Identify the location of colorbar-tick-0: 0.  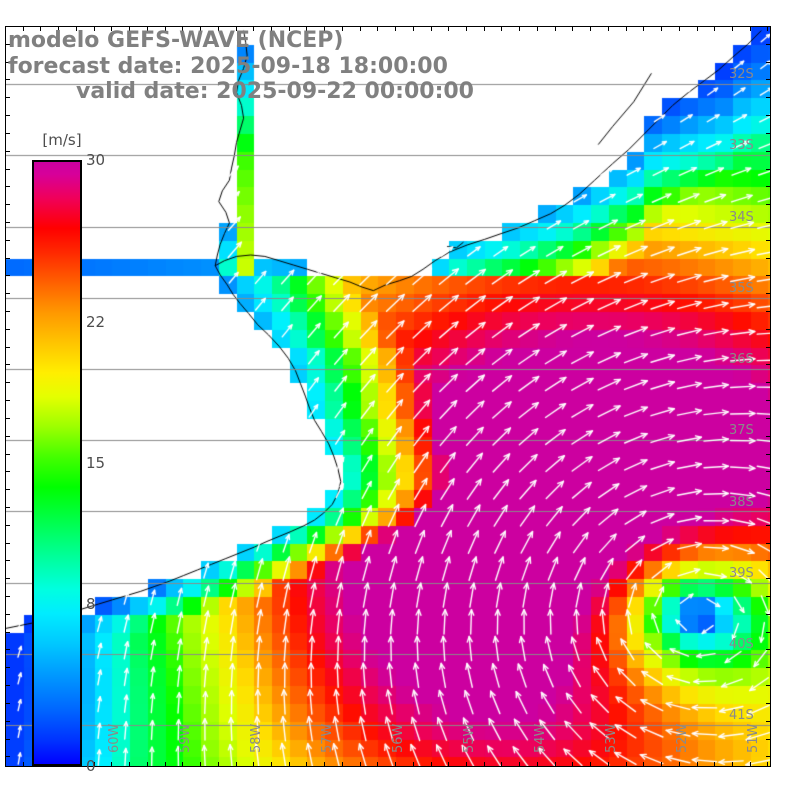
(91, 766).